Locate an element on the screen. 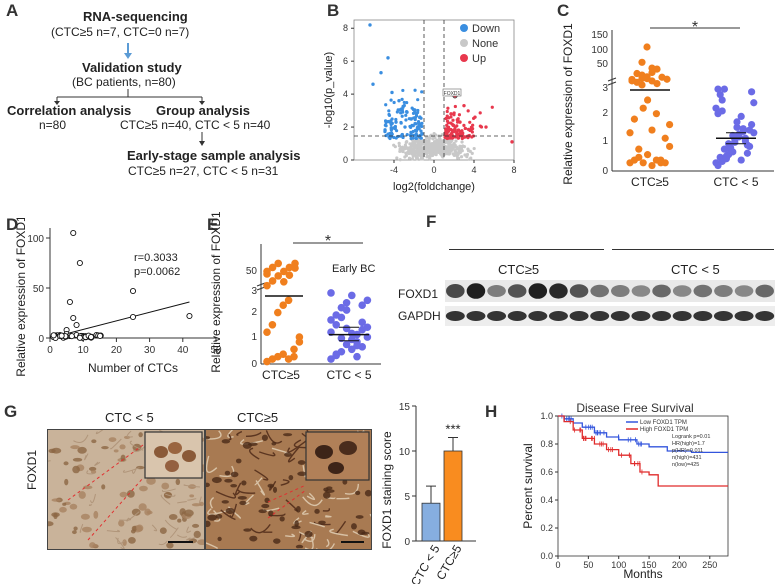  c-ytick: 0 is located at coordinates (605, 171).